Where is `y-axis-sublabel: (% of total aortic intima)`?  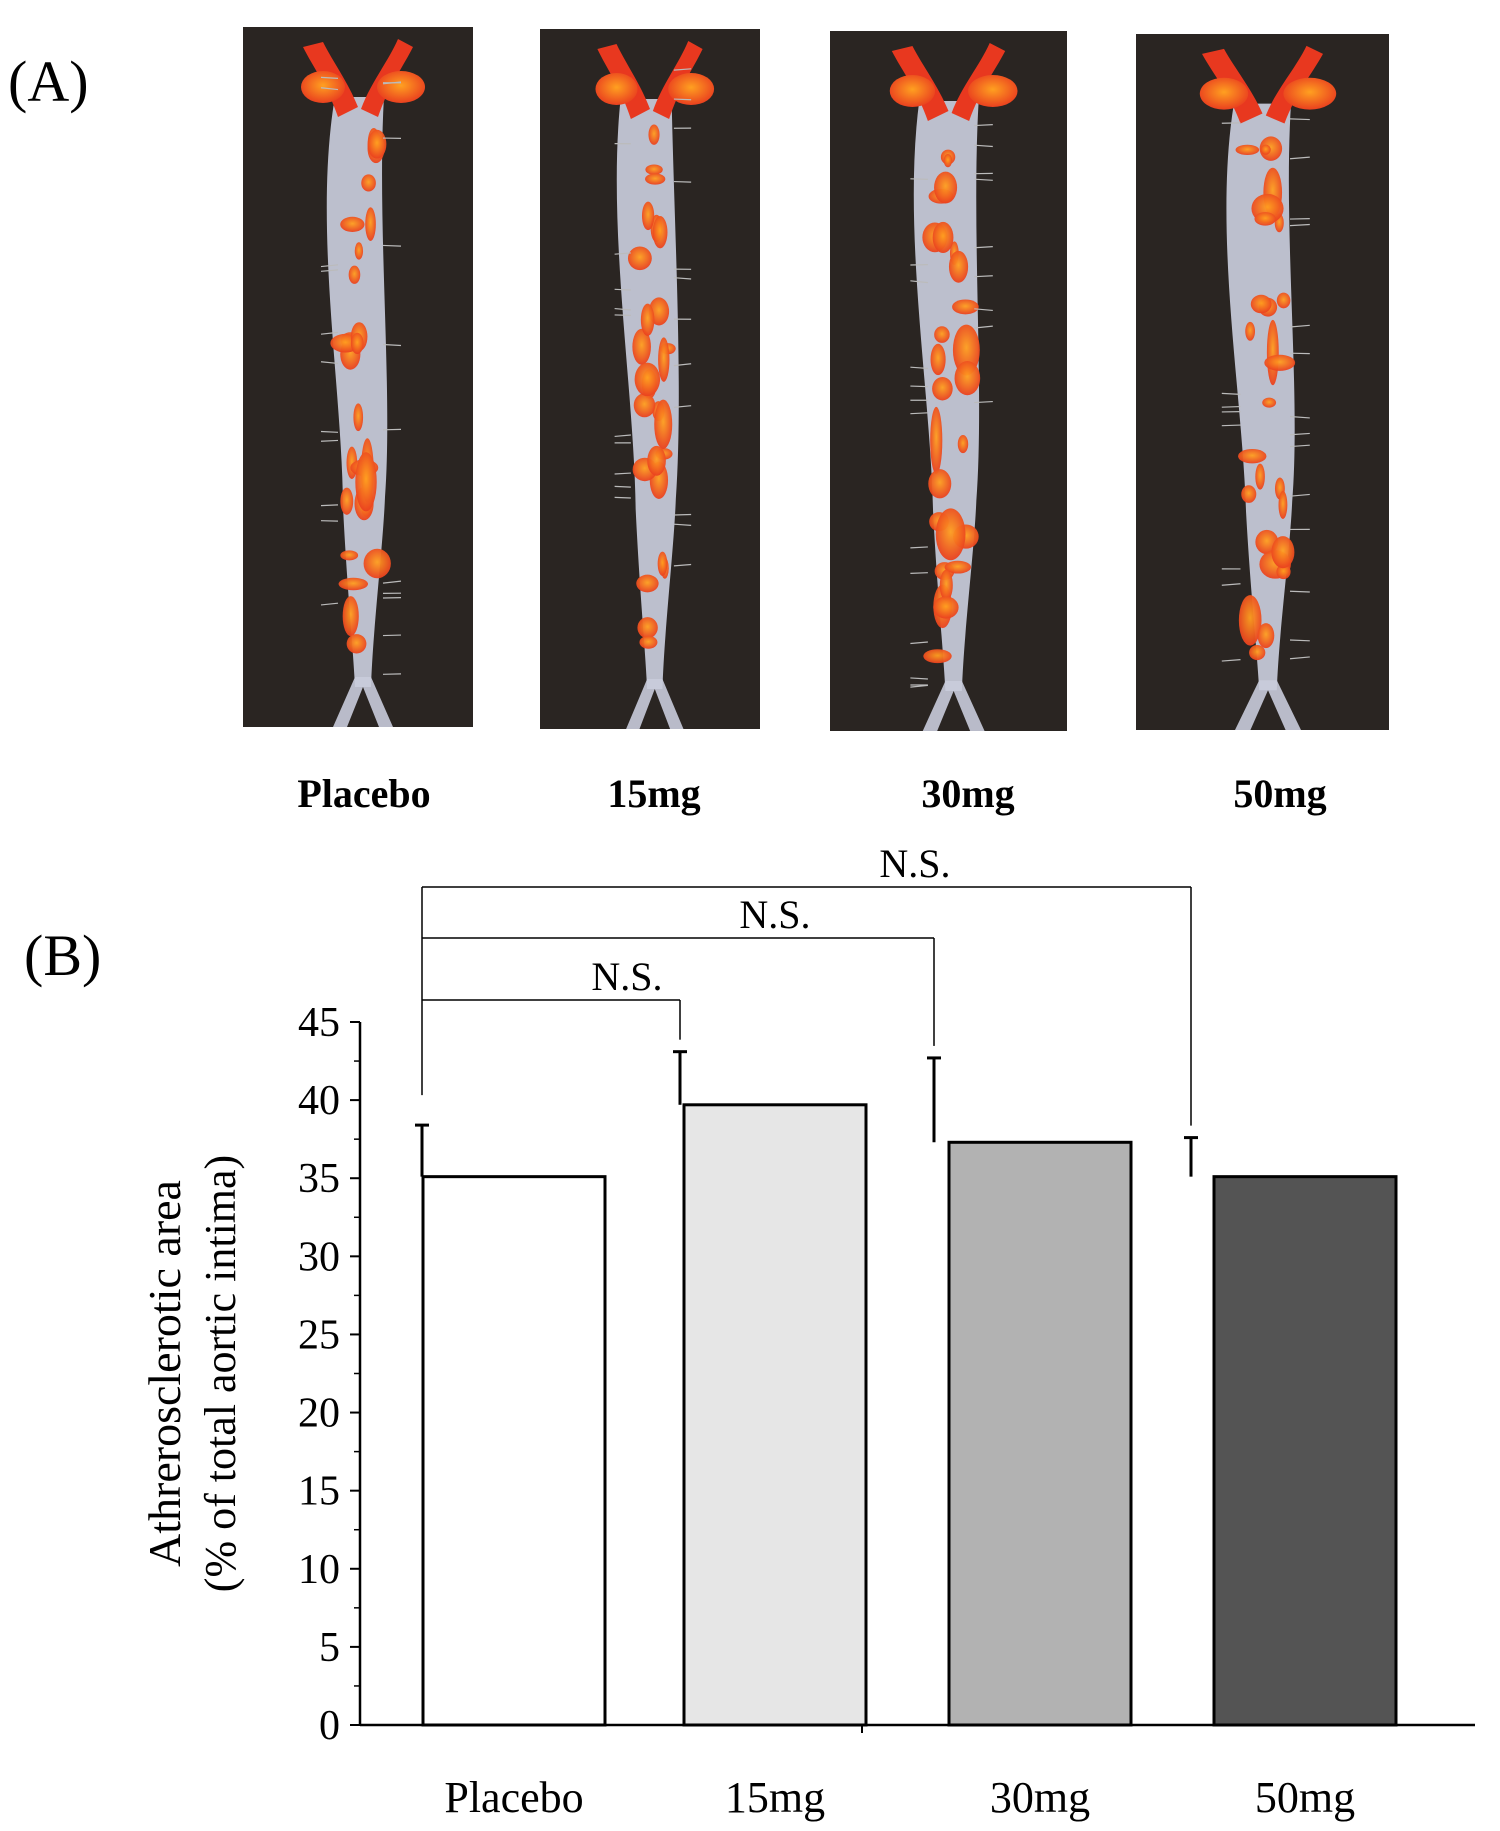 y-axis-sublabel: (% of total aortic intima) is located at coordinates (220, 1373).